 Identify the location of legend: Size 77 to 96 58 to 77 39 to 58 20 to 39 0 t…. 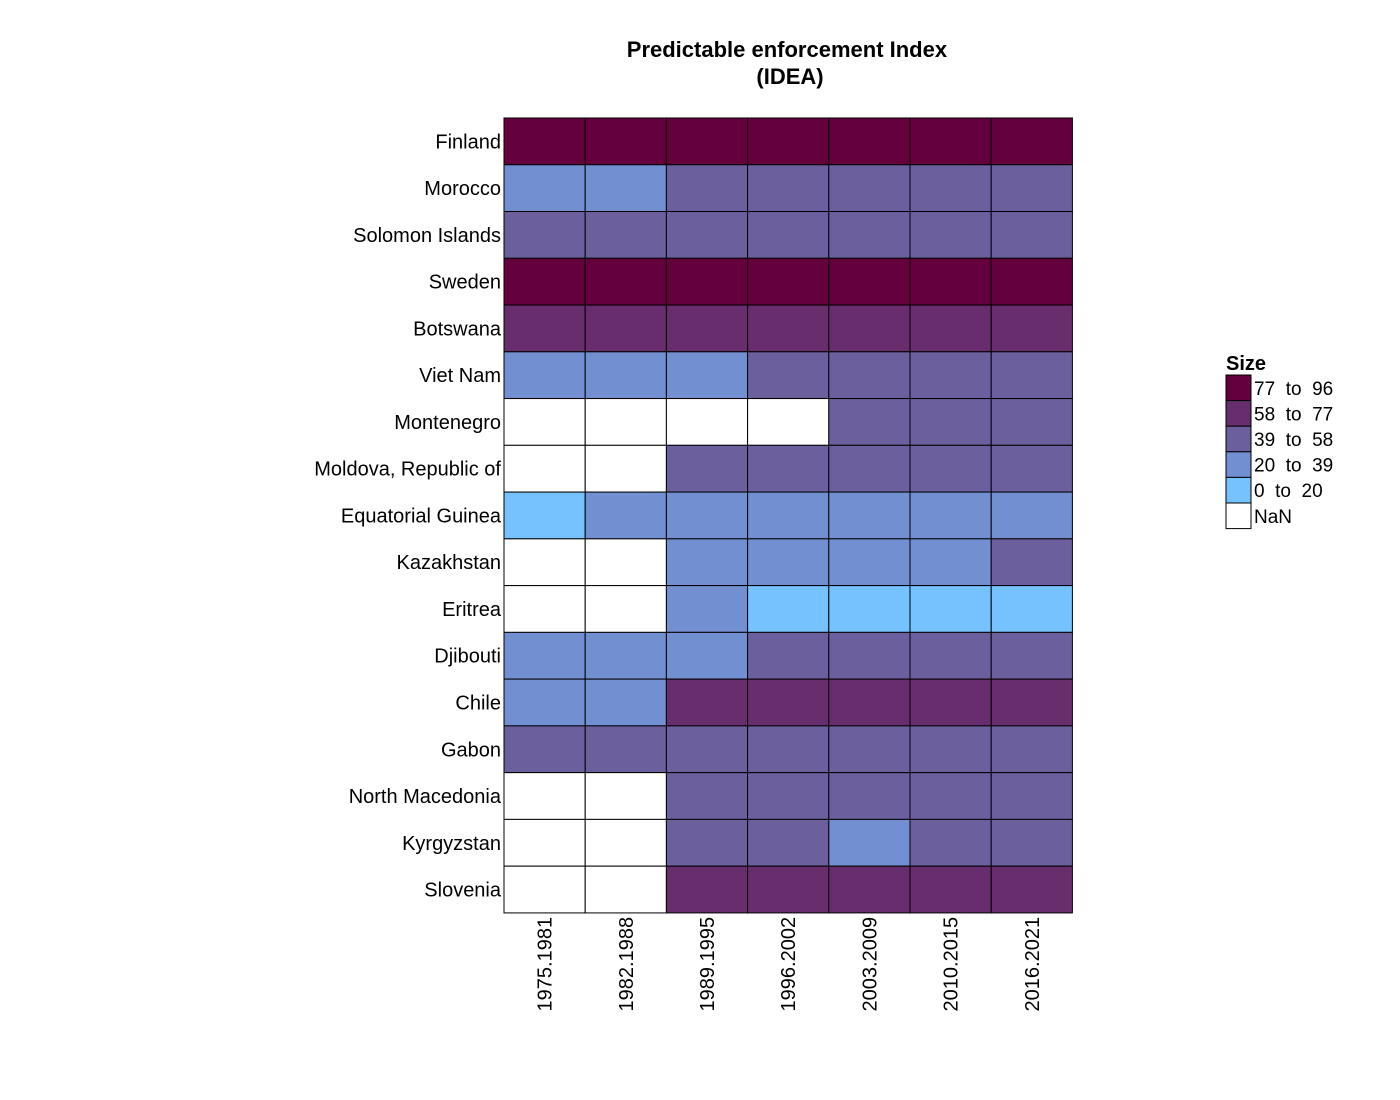
(1279, 441).